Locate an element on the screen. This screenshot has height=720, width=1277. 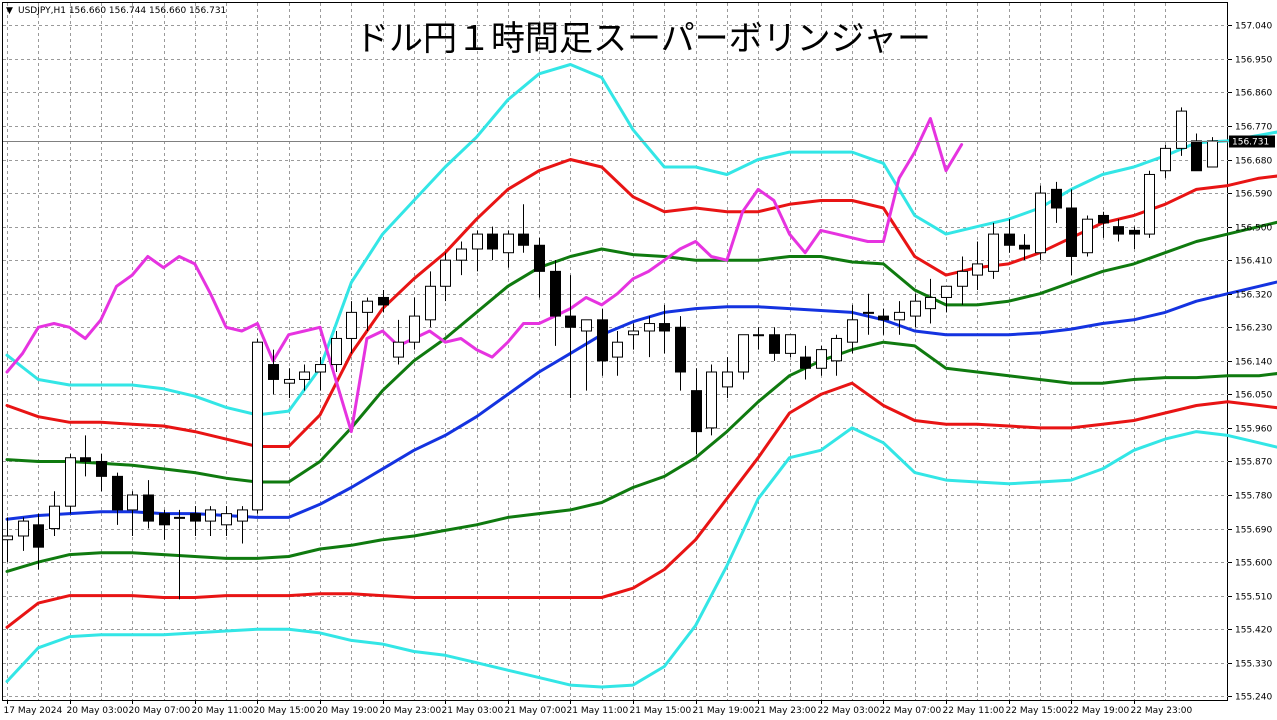
x-tick-label: 20 May 15:00 is located at coordinates (285, 711).